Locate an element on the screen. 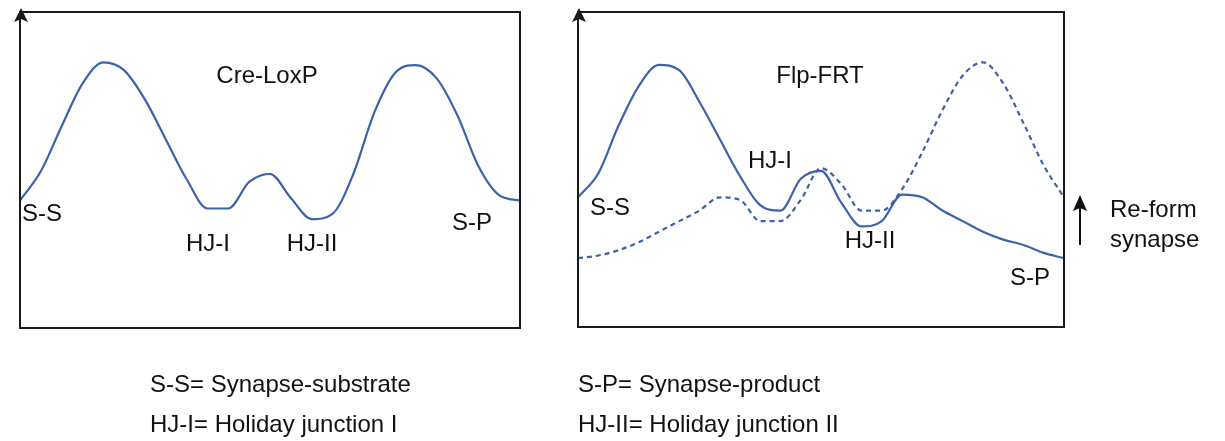 The image size is (1225, 441). text: S-P= Synapse-product is located at coordinates (699, 384).